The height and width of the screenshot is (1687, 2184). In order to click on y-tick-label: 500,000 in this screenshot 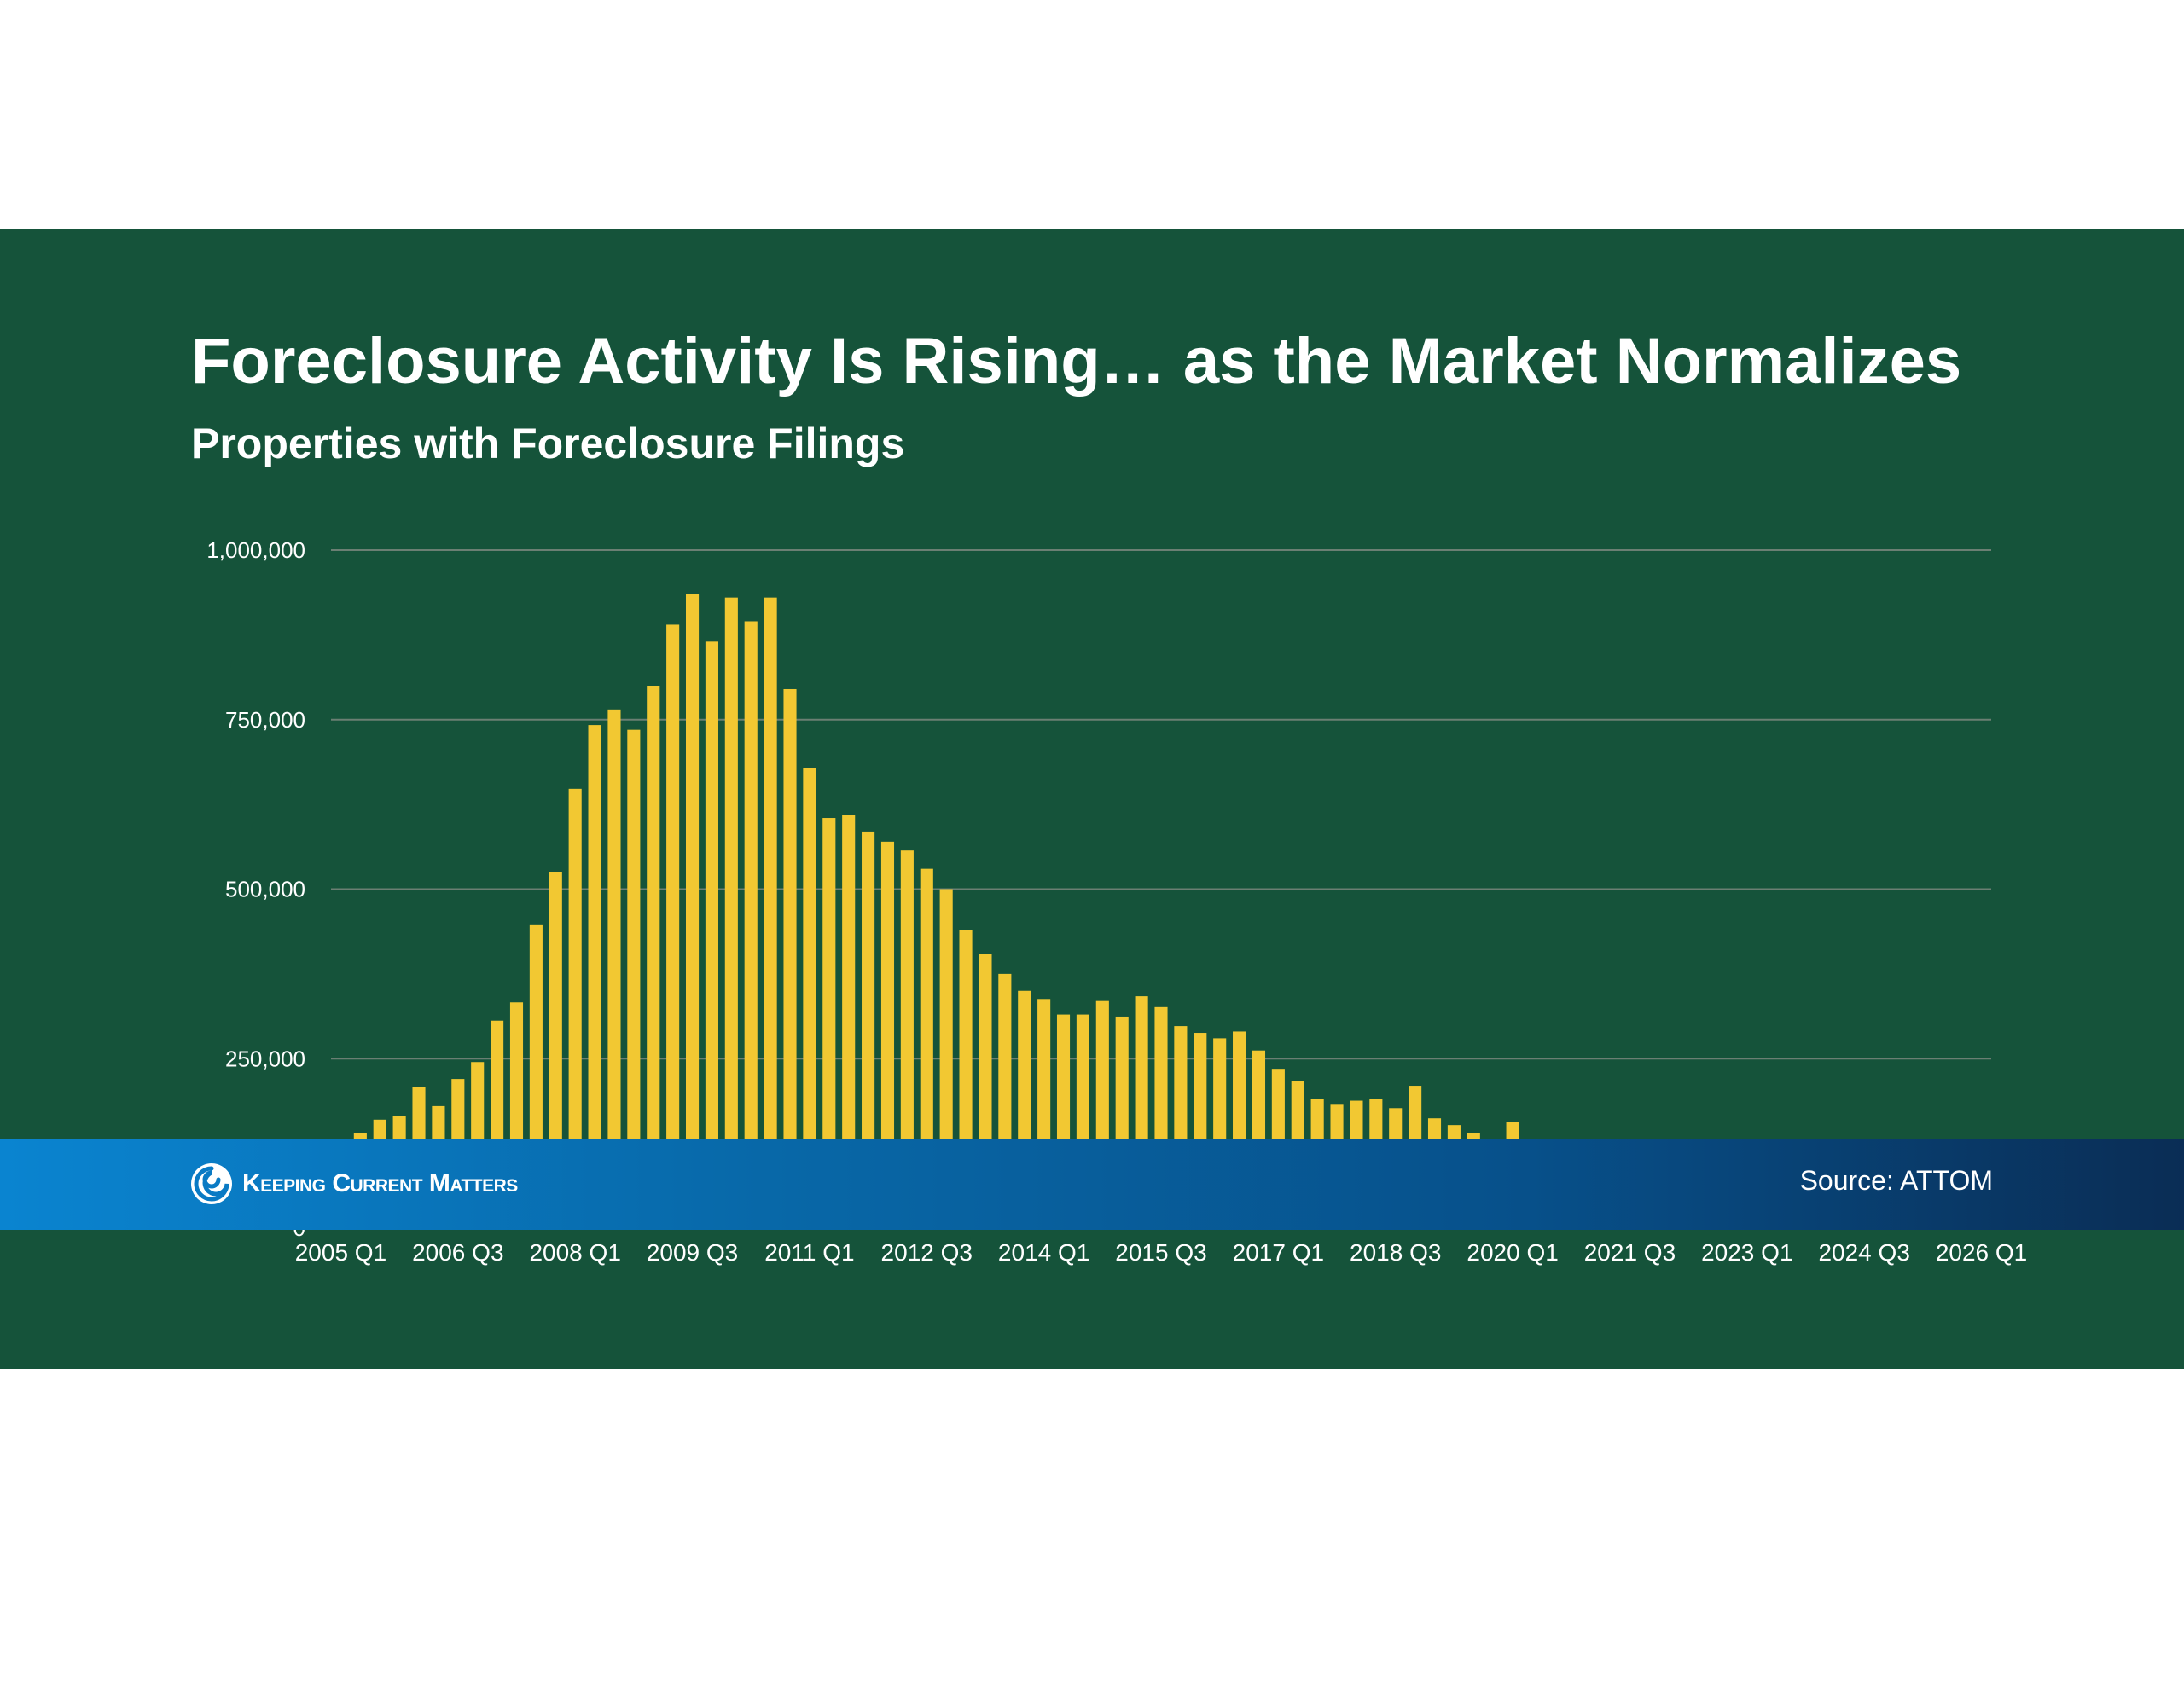, I will do `click(265, 889)`.